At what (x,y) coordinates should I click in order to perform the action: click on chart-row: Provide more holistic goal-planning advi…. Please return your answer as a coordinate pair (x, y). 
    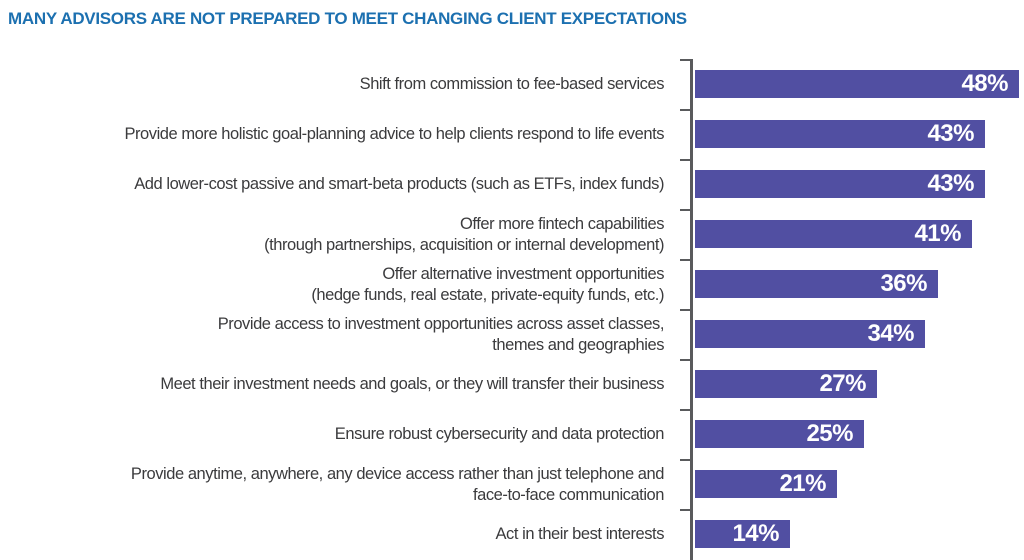
    Looking at the image, I should click on (512, 134).